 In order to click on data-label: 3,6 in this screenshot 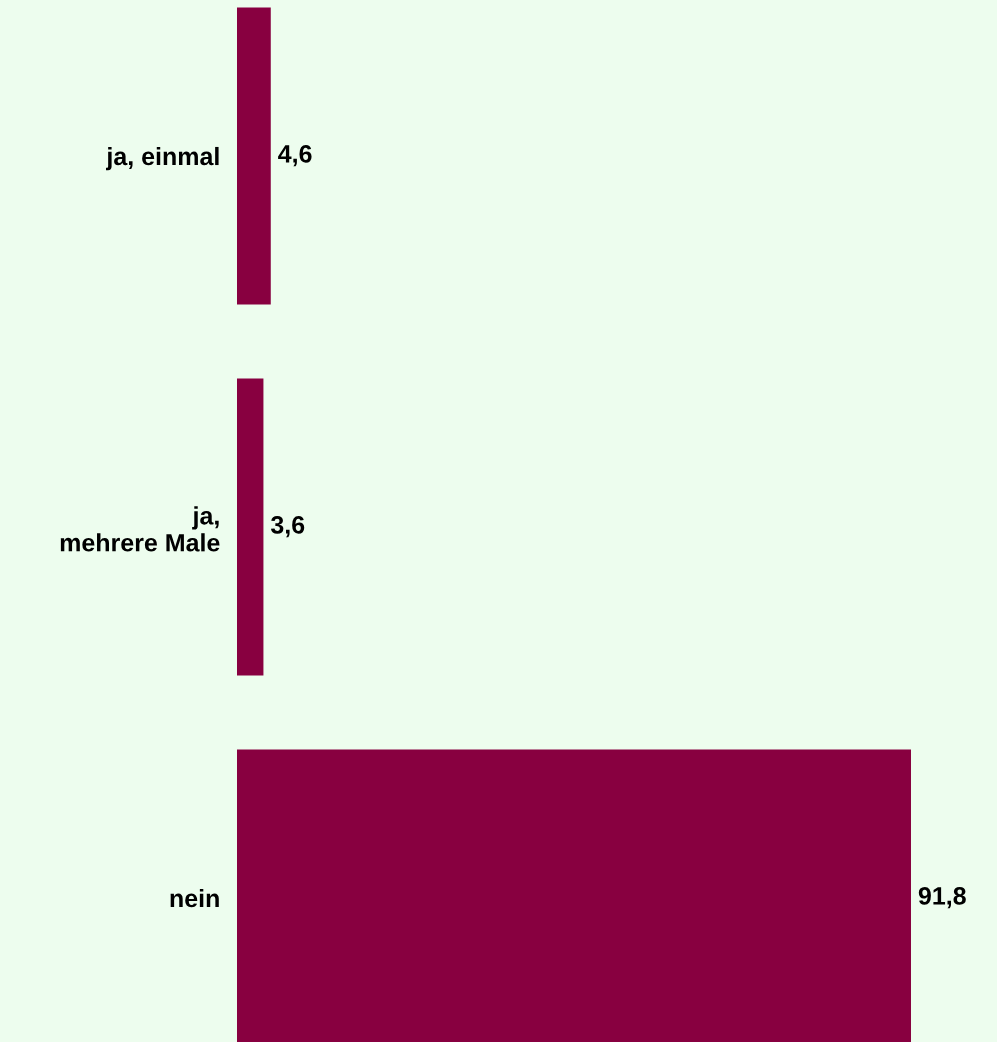, I will do `click(287, 527)`.